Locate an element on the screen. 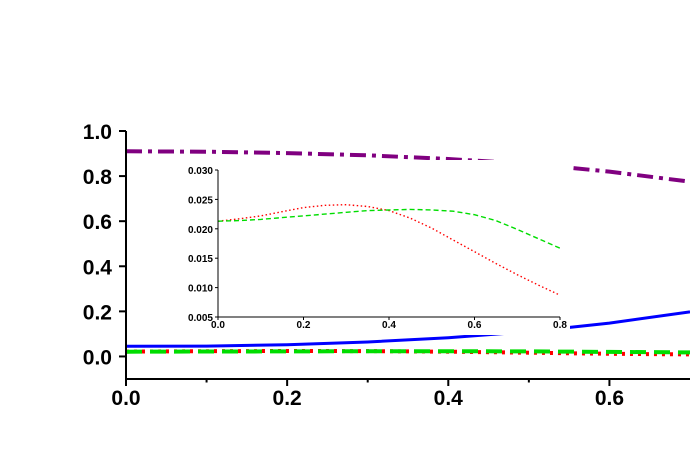 Image resolution: width=690 pixels, height=460 pixels. main-series-2-line is located at coordinates (408, 352).